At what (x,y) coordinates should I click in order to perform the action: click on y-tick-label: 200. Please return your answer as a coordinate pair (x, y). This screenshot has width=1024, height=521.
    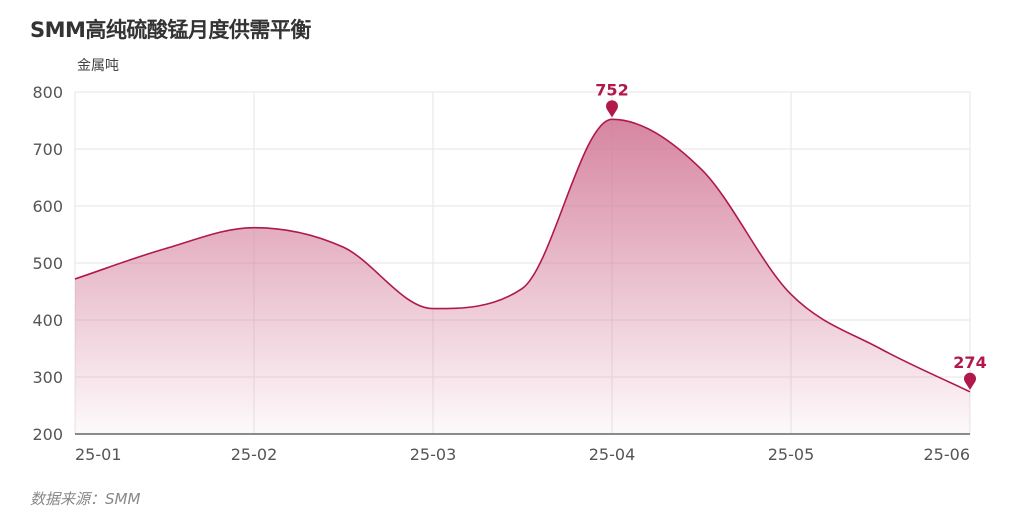
    Looking at the image, I should click on (47, 434).